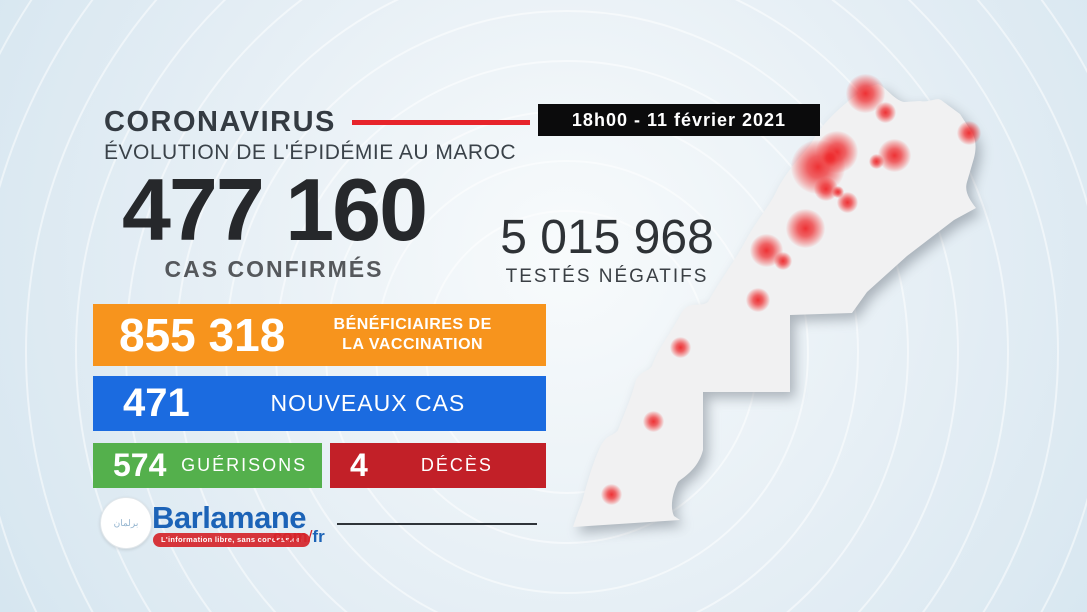 The height and width of the screenshot is (612, 1087). I want to click on negative-tests-value: 5 015 968, so click(607, 237).